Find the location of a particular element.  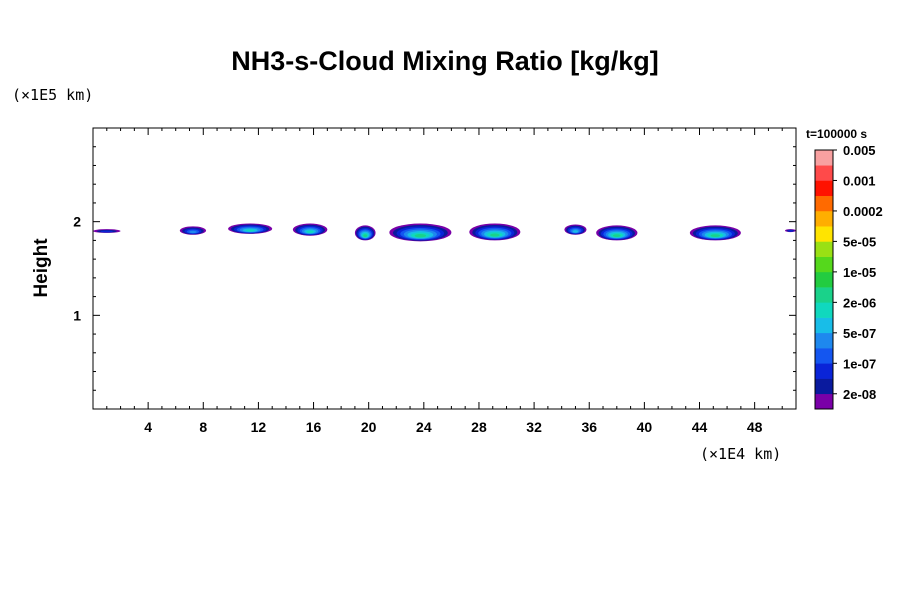

x-tick-label: 20 is located at coordinates (369, 427).